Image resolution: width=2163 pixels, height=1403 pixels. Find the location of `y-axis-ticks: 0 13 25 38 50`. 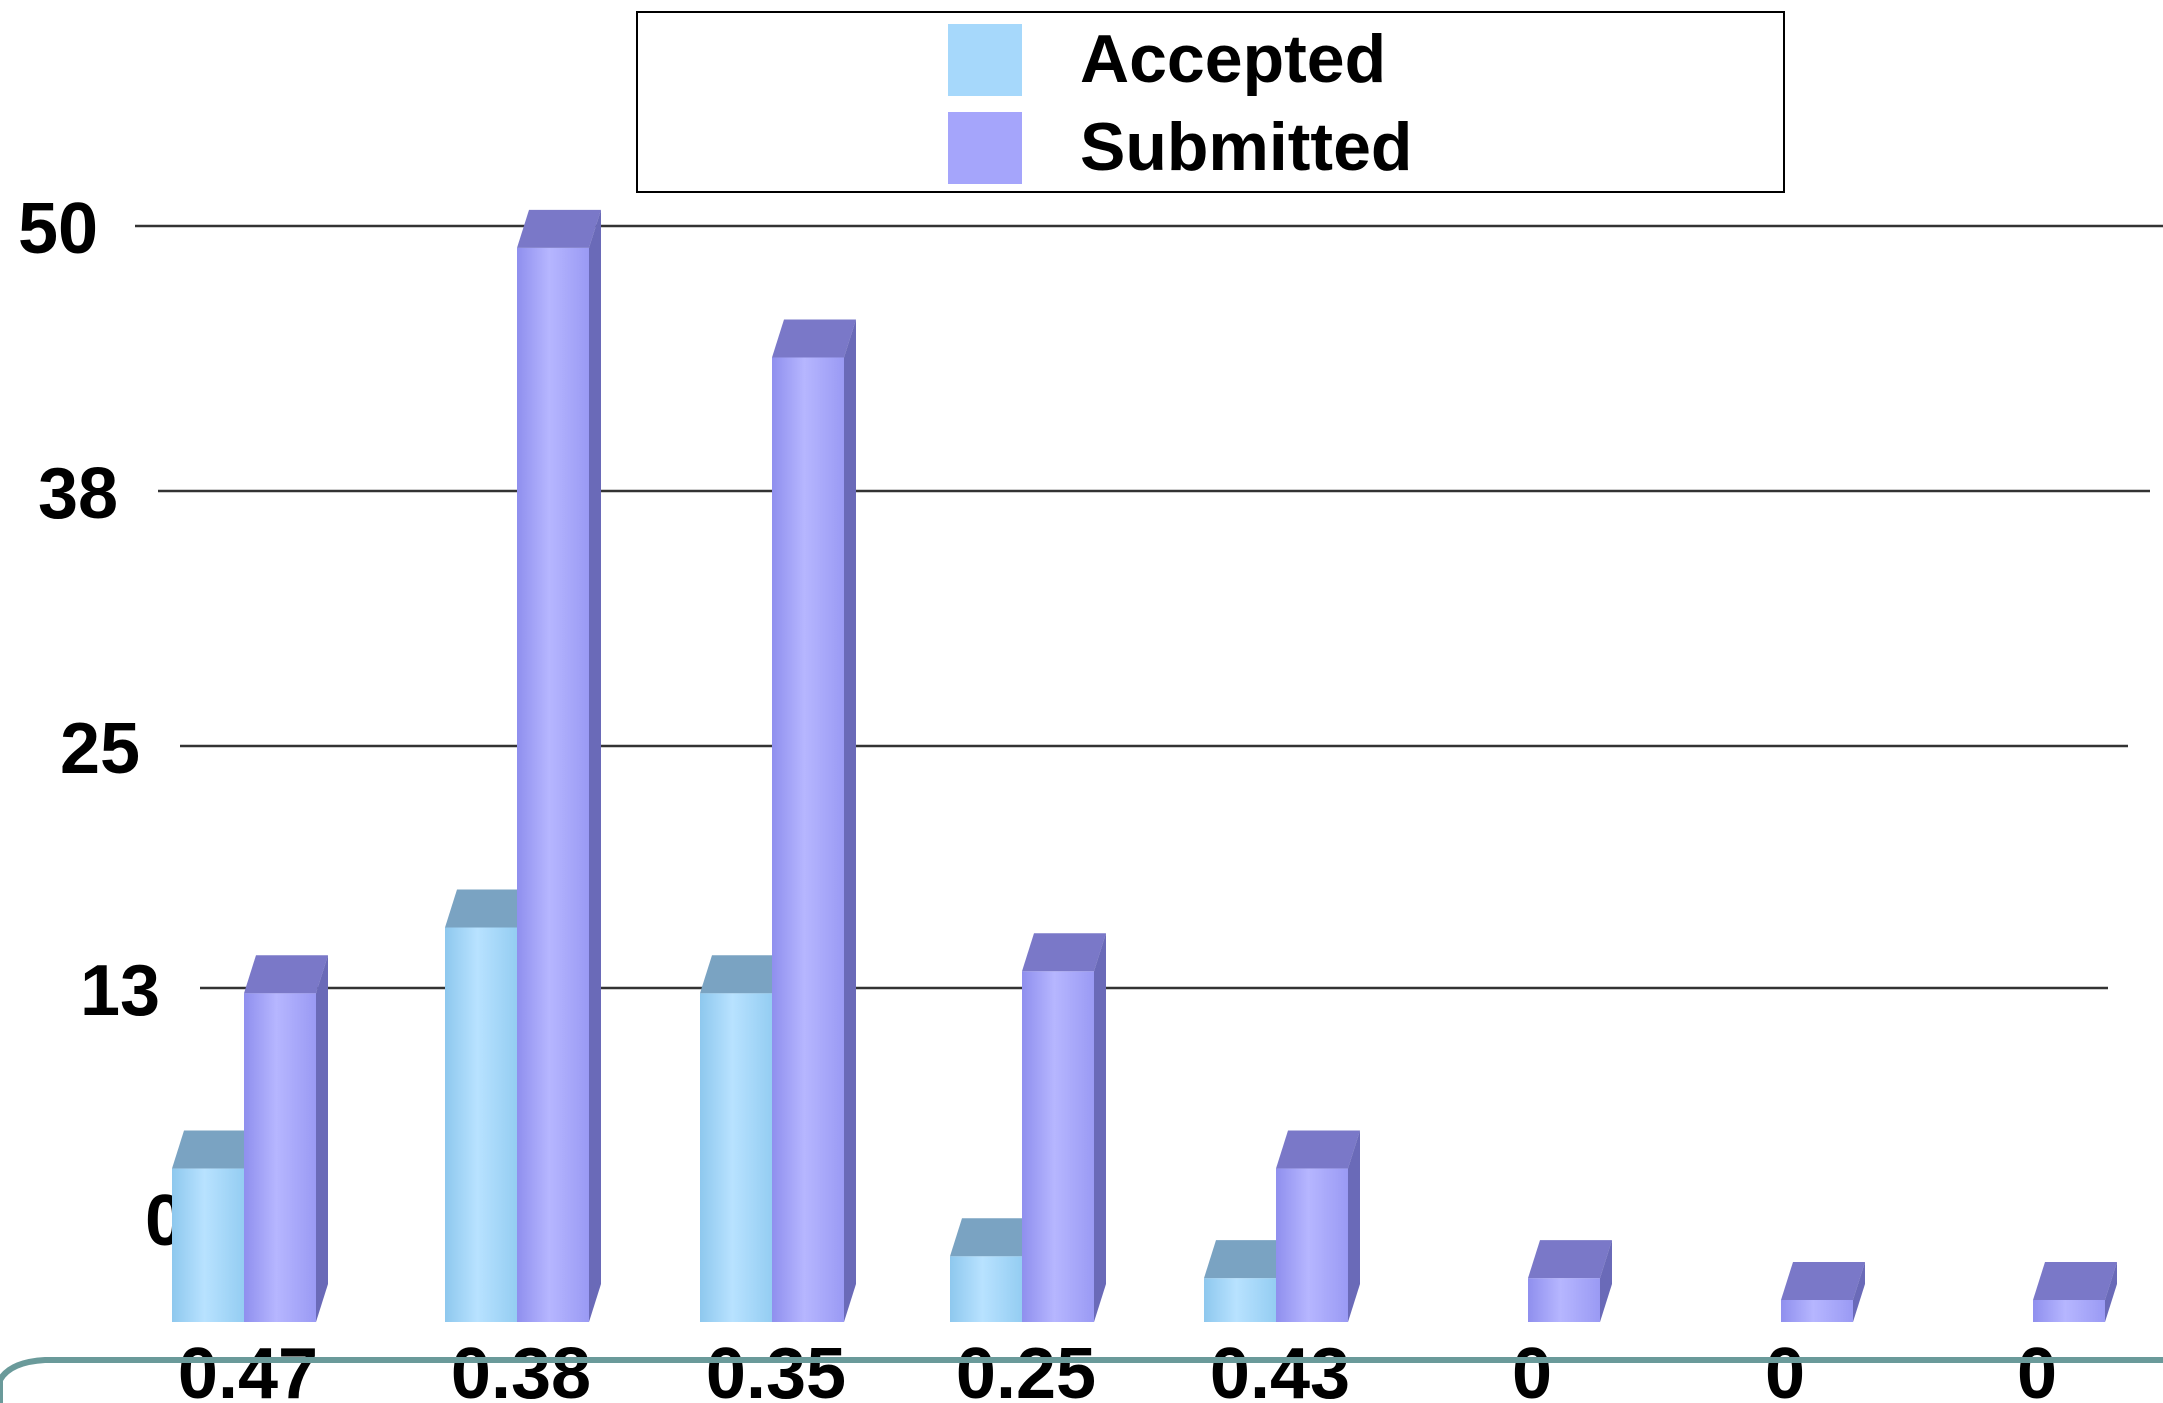

y-axis-ticks: 0 13 25 38 50 is located at coordinates (101, 725).